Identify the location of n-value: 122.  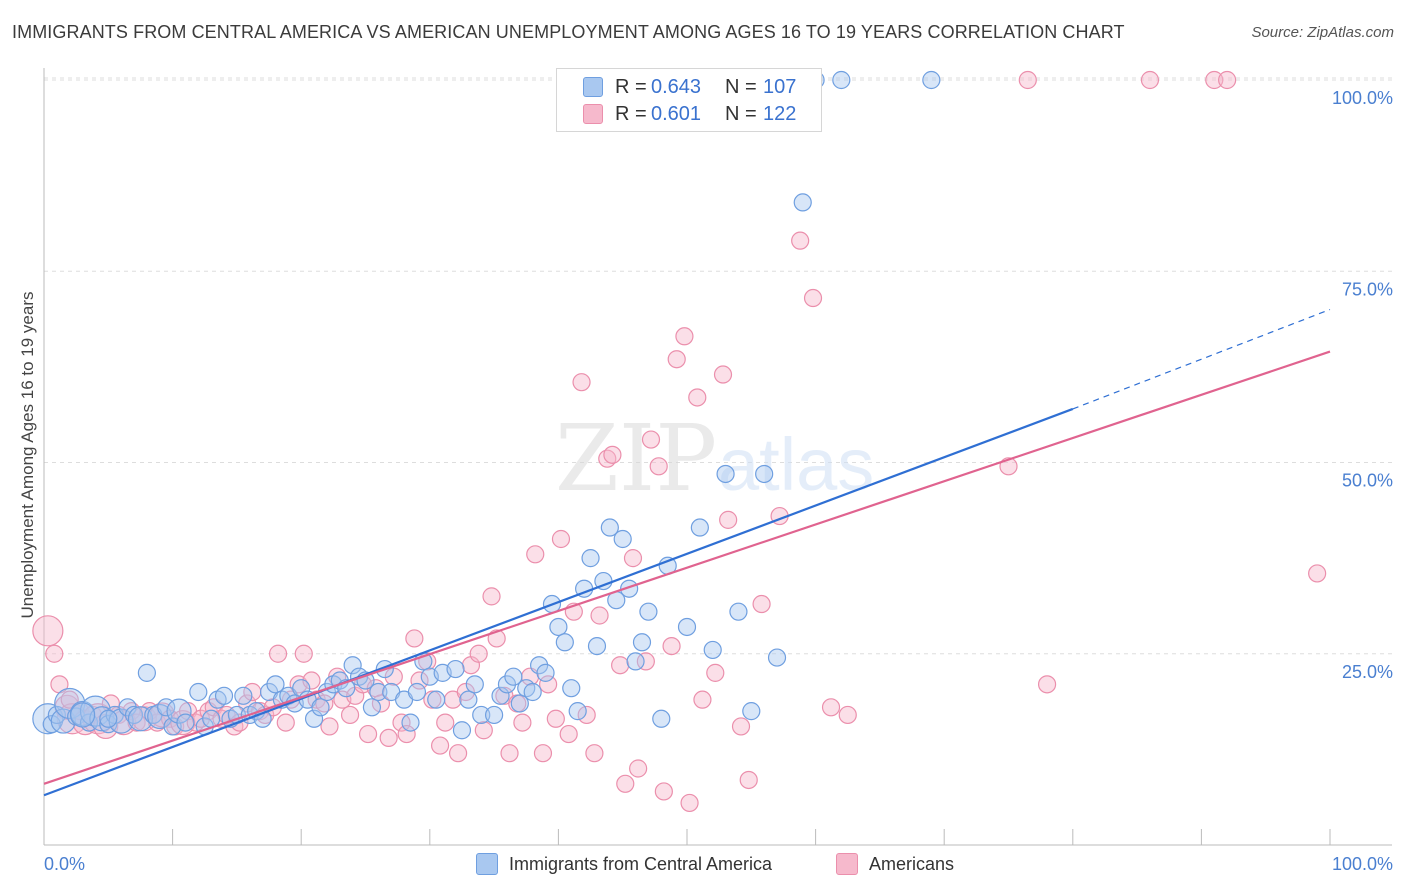
(780, 114).